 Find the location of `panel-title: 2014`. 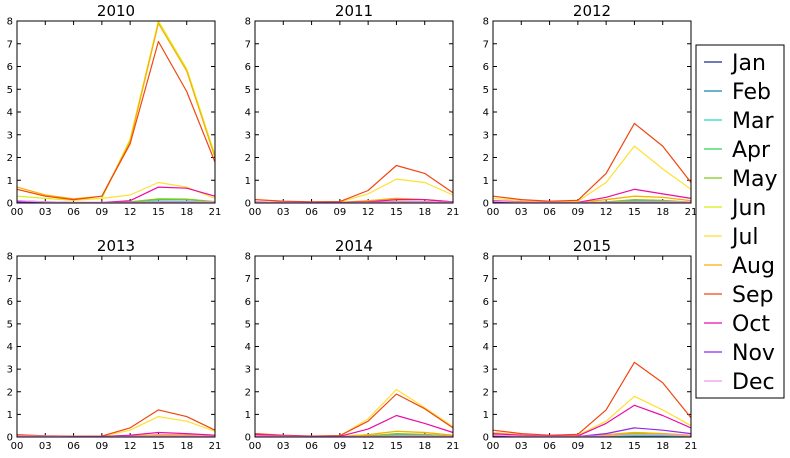

panel-title: 2014 is located at coordinates (354, 246).